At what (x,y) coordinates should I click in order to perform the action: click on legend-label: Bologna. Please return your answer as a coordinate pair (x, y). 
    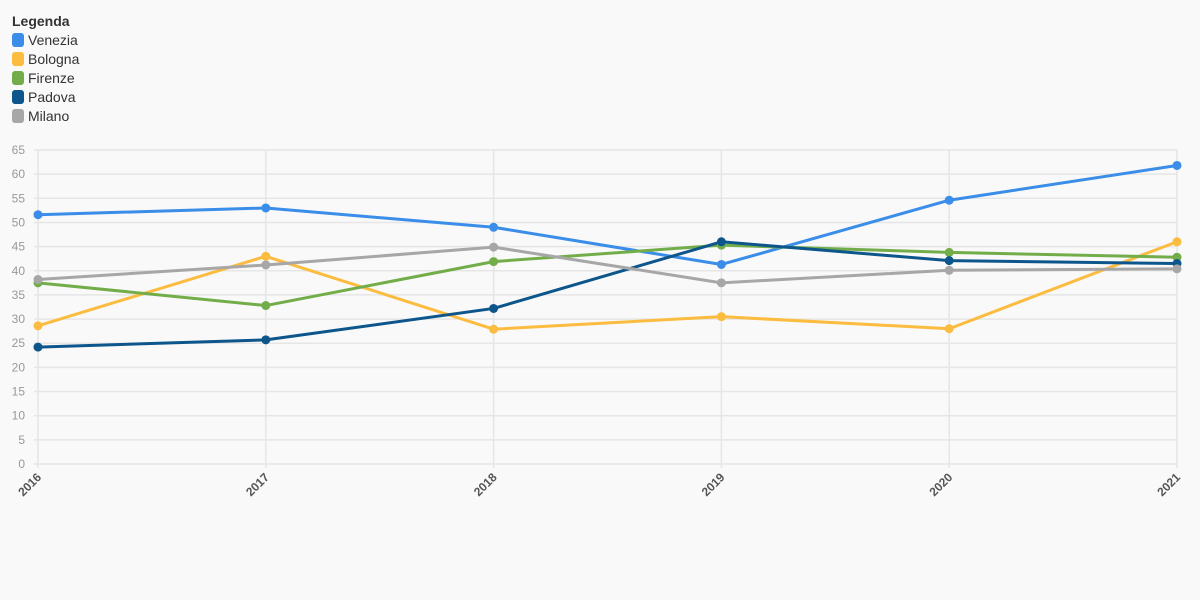
    Looking at the image, I should click on (54, 58).